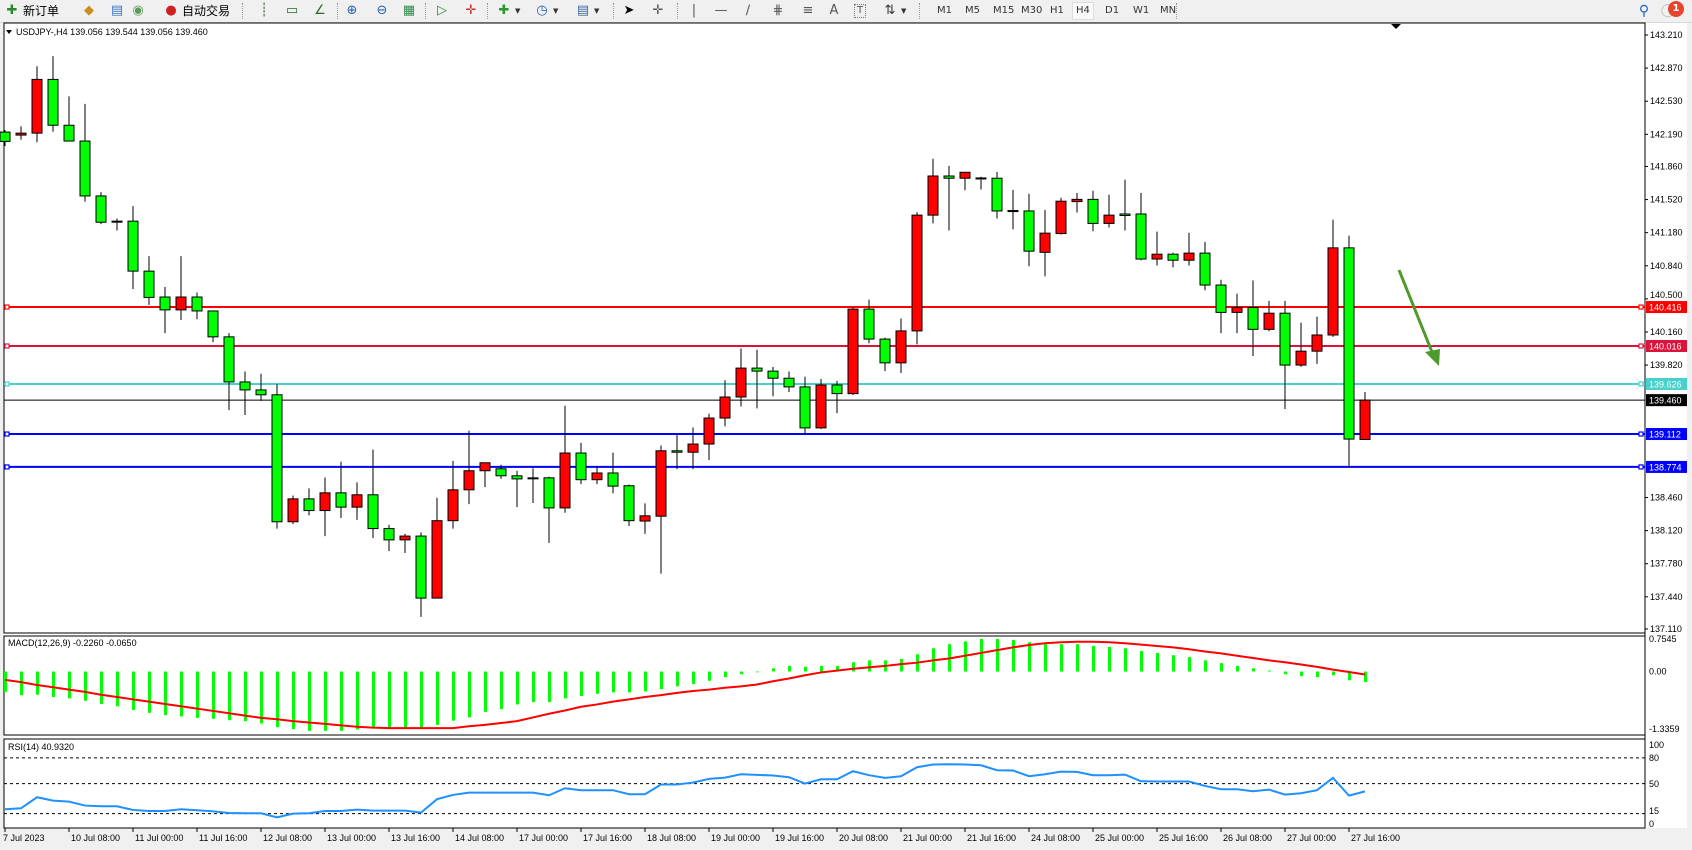 The image size is (1692, 850). Describe the element at coordinates (442, 11) in the screenshot. I see `chart-shift-button: ▷` at that location.